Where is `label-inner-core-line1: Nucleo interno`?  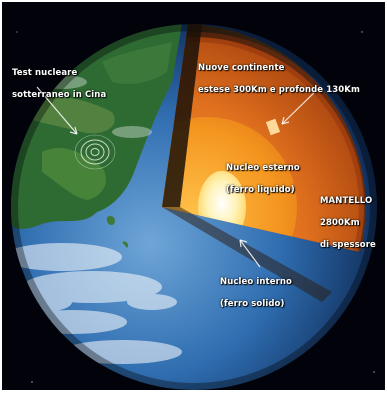 label-inner-core-line1: Nucleo interno is located at coordinates (256, 282).